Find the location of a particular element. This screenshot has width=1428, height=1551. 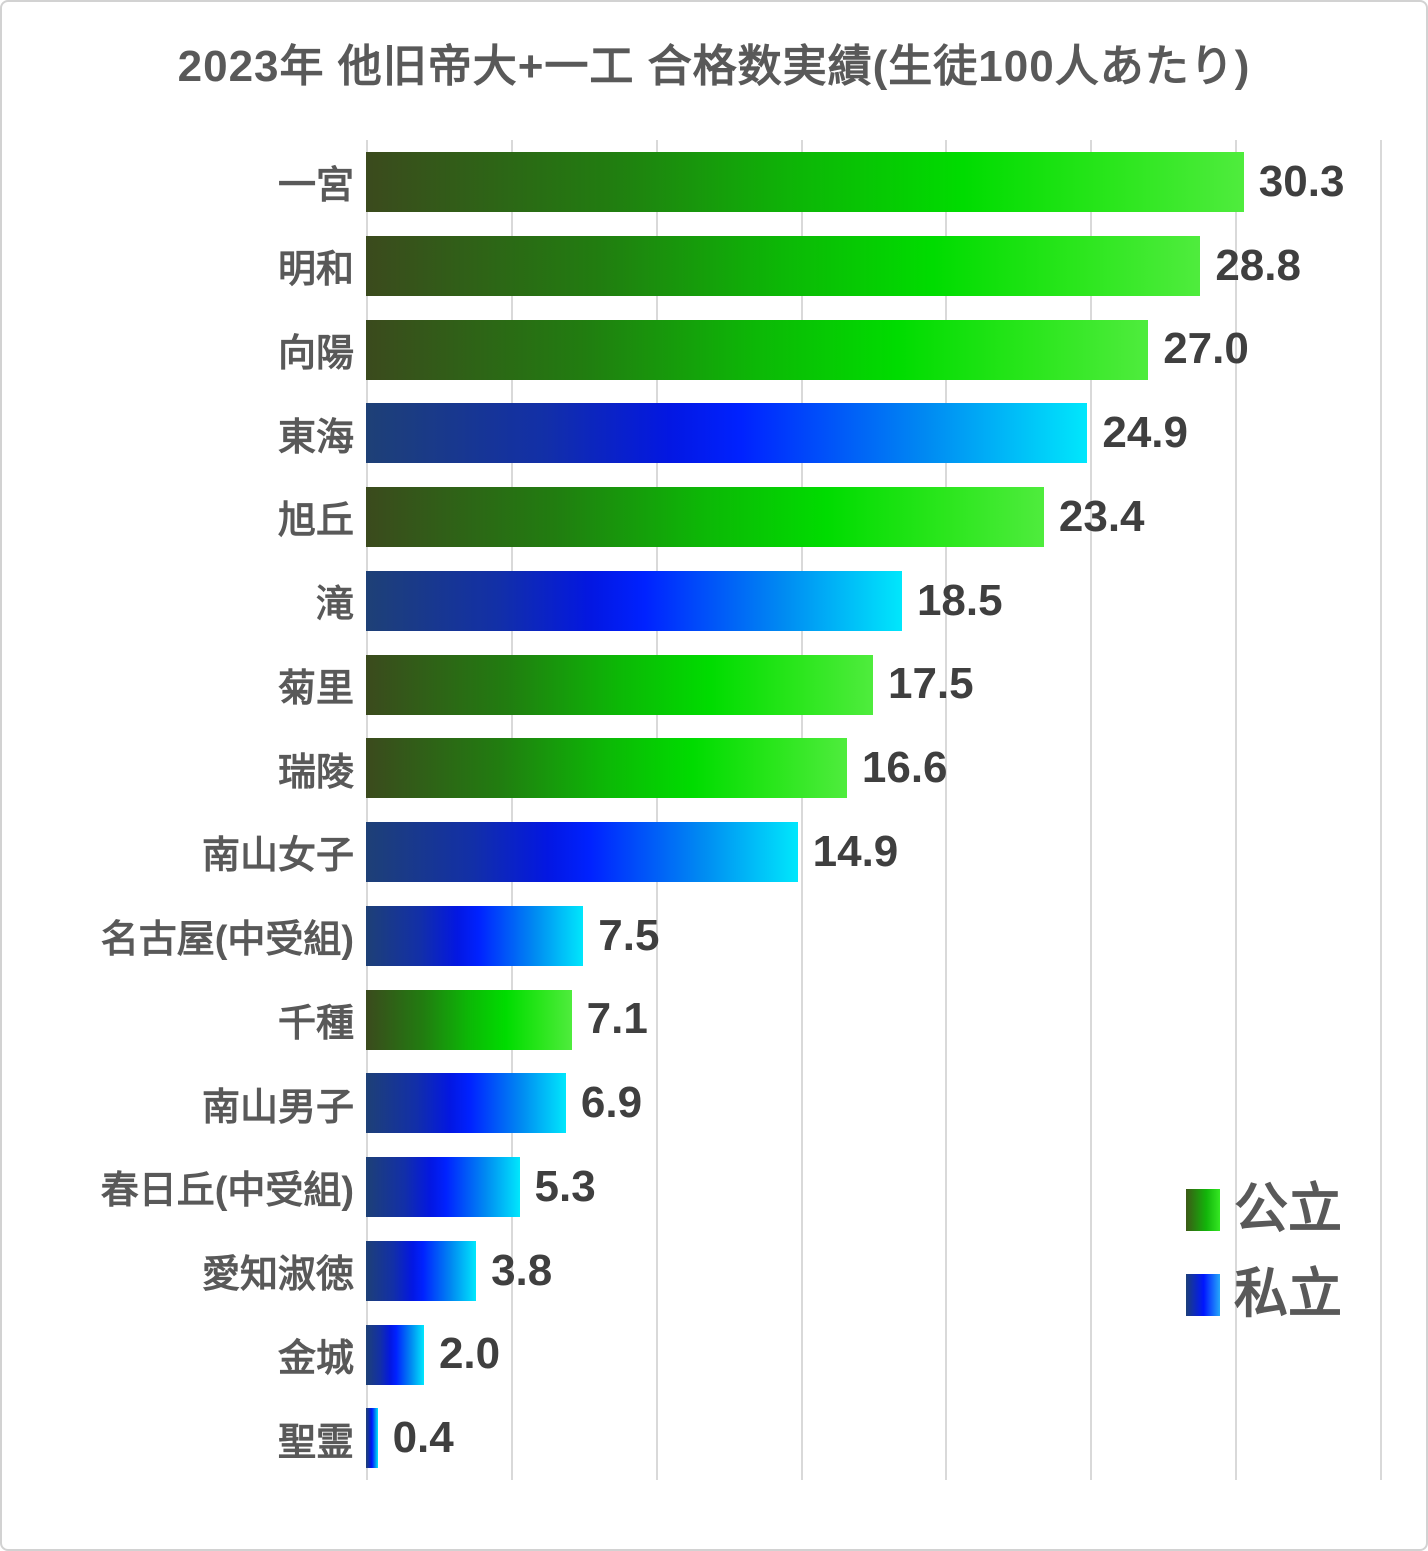

category-label: 東海 is located at coordinates (315, 437).